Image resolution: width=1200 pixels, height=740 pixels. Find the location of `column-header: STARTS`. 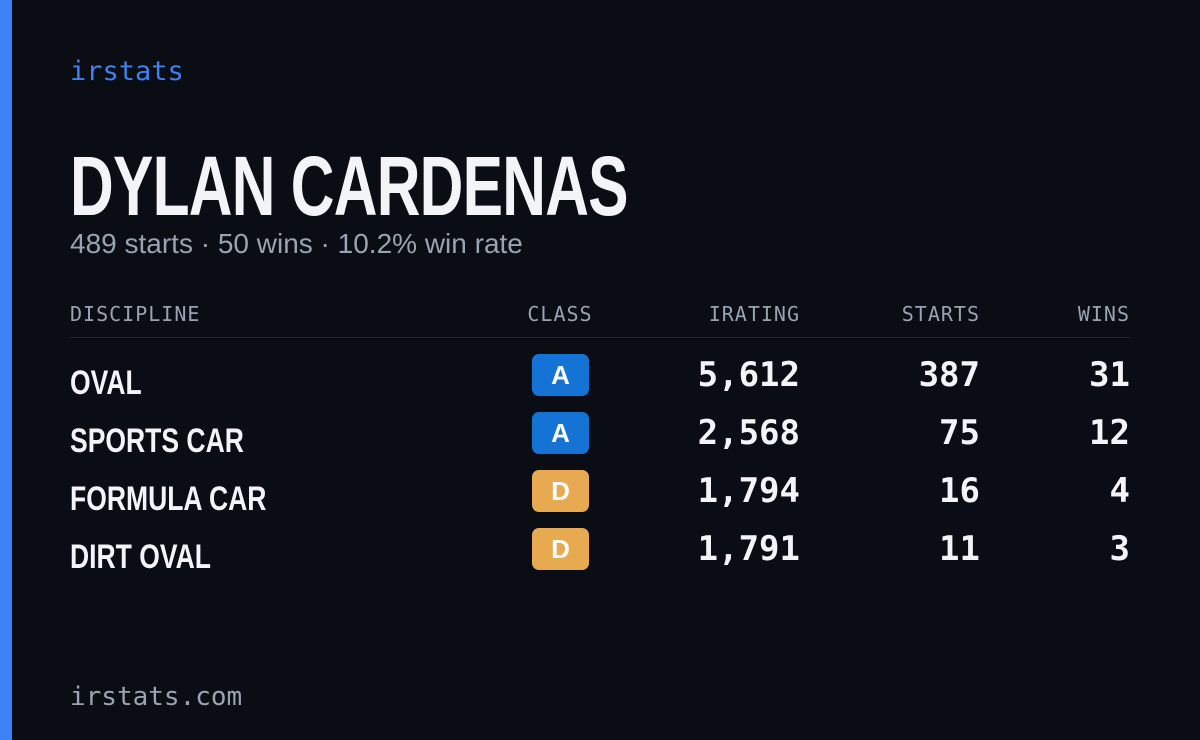

column-header: STARTS is located at coordinates (940, 314).